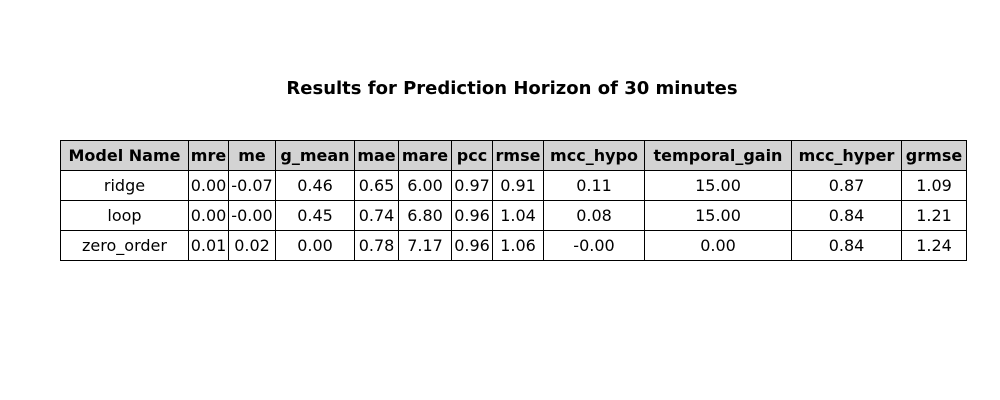 The image size is (1000, 400). What do you see at coordinates (124, 185) in the screenshot?
I see `model-name-cell: ridge` at bounding box center [124, 185].